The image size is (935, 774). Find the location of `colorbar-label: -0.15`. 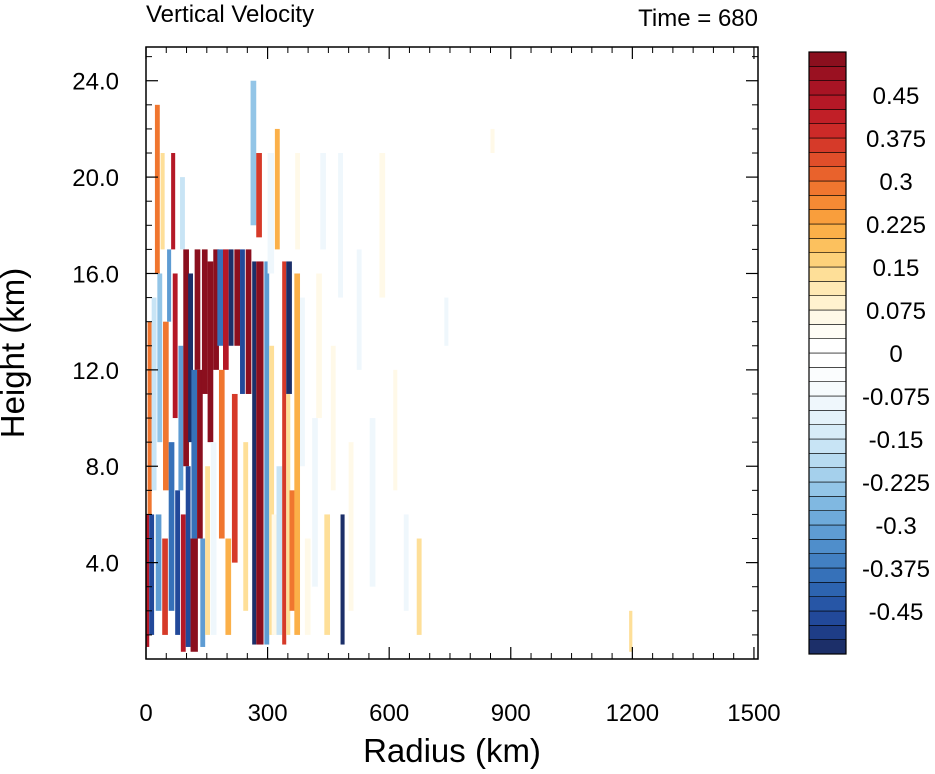

colorbar-label: -0.15 is located at coordinates (896, 440).